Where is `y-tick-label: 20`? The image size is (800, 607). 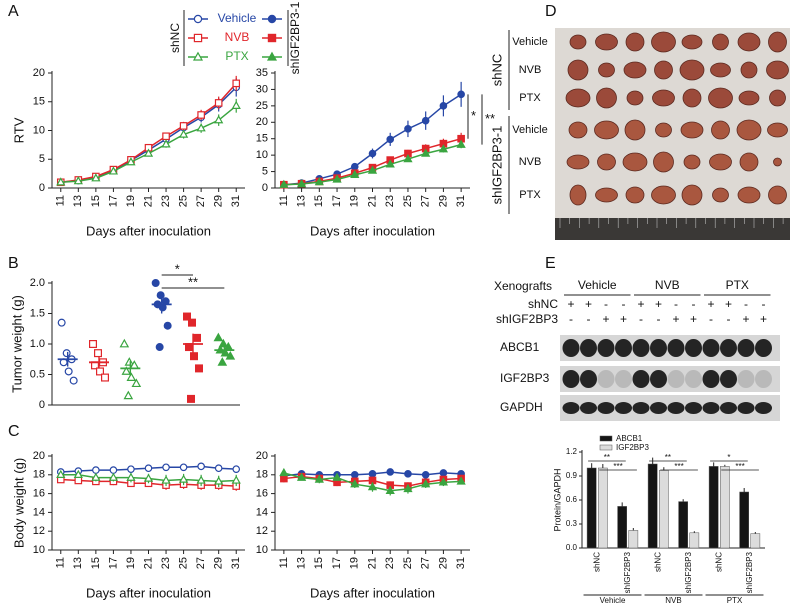 y-tick-label: 20 is located at coordinates (262, 456).